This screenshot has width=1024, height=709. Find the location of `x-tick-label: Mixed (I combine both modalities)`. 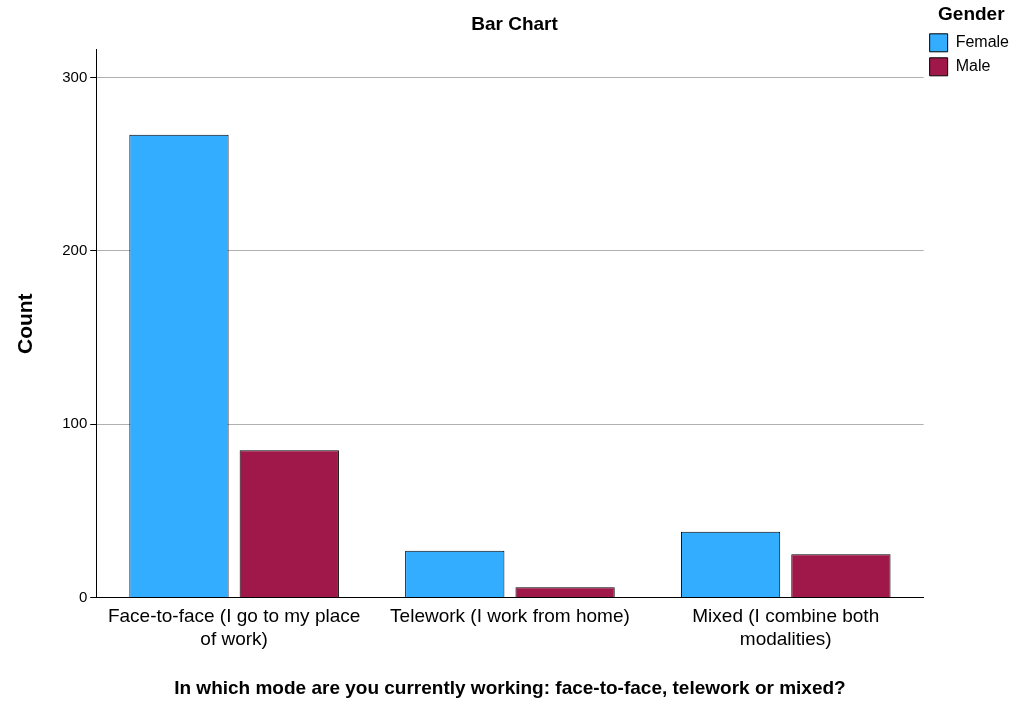

x-tick-label: Mixed (I combine both modalities) is located at coordinates (786, 627).